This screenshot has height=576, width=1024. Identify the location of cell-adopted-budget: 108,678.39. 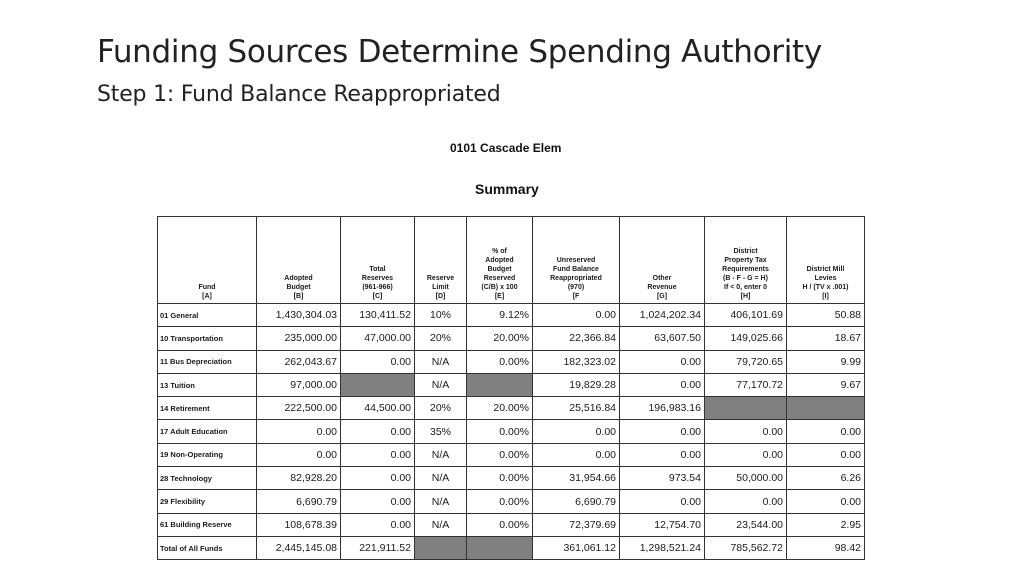
(298, 524).